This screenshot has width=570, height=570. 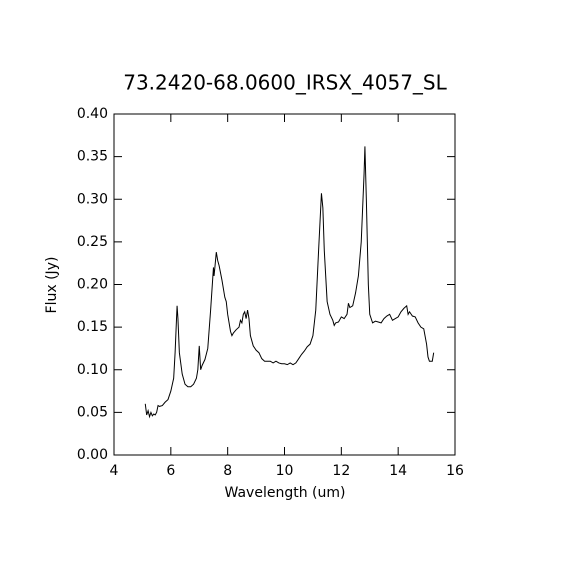 What do you see at coordinates (398, 471) in the screenshot?
I see `x-tick-label: 14` at bounding box center [398, 471].